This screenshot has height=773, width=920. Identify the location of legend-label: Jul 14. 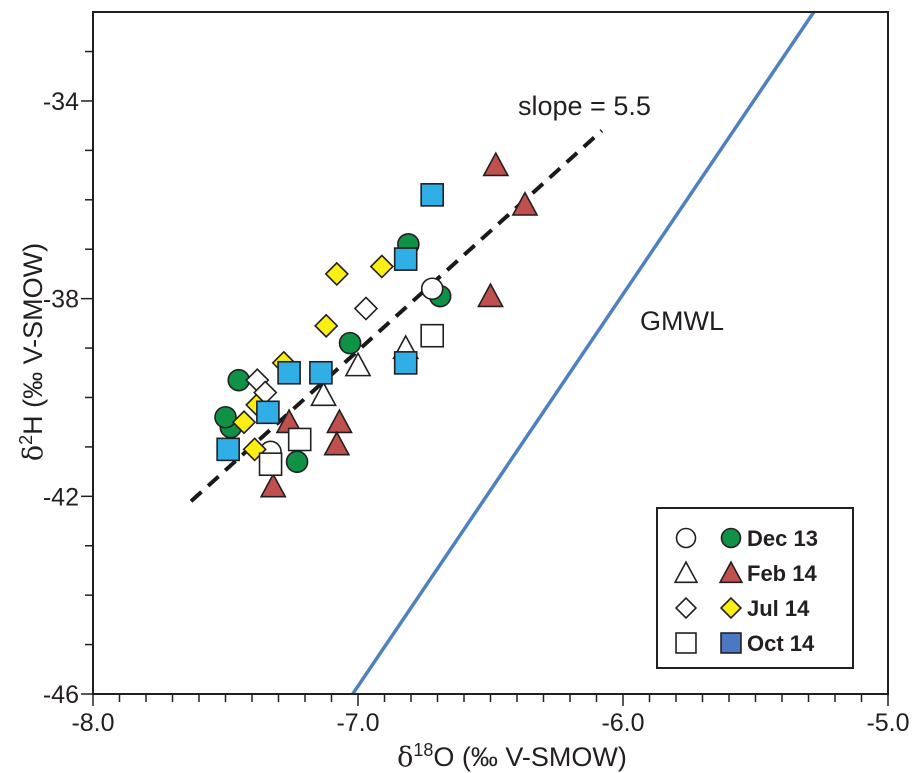
(778, 608).